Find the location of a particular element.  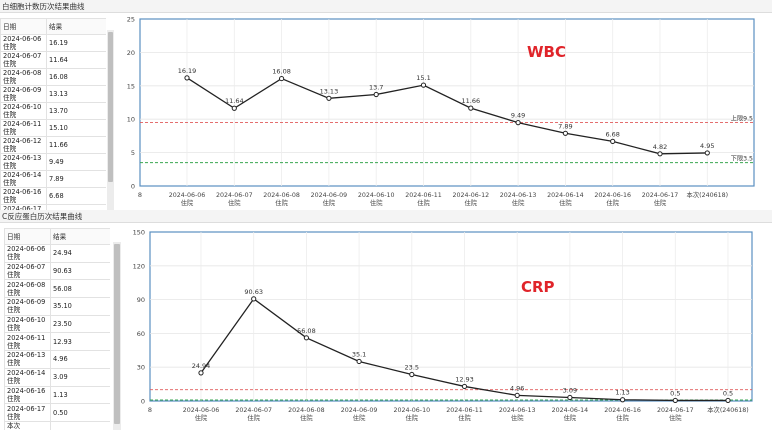

x-tick-label: 2024-06-10 is located at coordinates (376, 195).